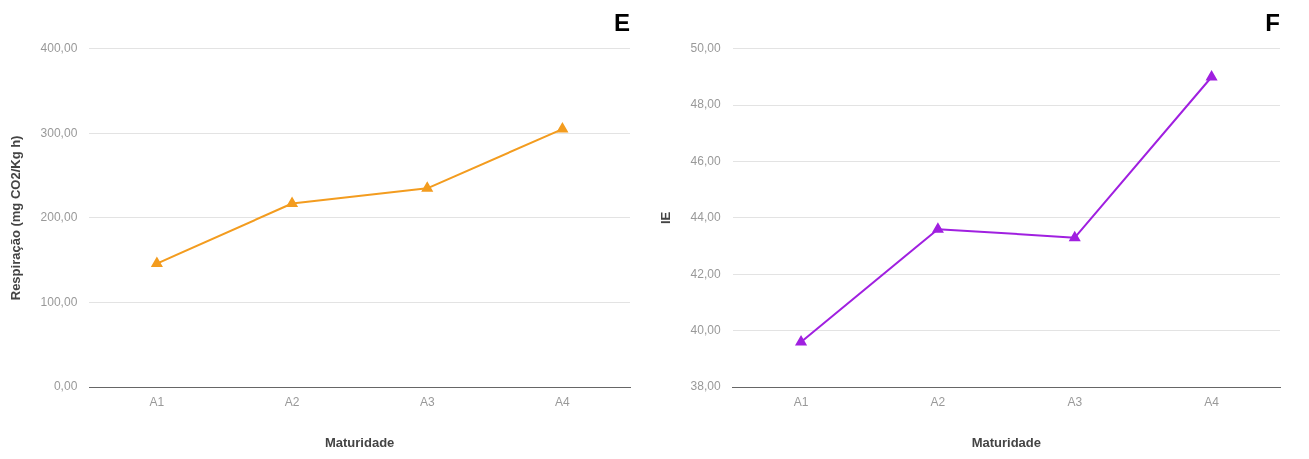  Describe the element at coordinates (1272, 23) in the screenshot. I see `chart-title: F` at that location.